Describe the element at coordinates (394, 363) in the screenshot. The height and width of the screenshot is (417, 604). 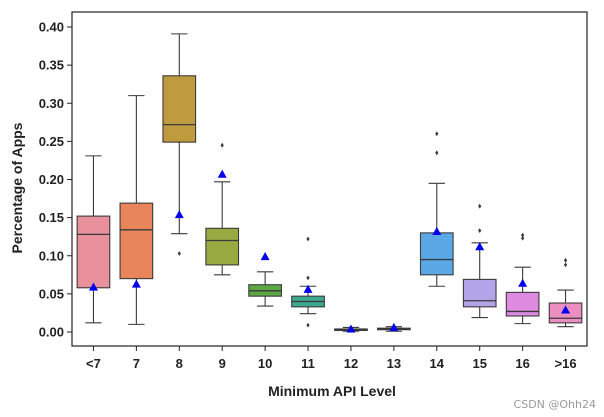
I see `x-tick-label: 13` at that location.